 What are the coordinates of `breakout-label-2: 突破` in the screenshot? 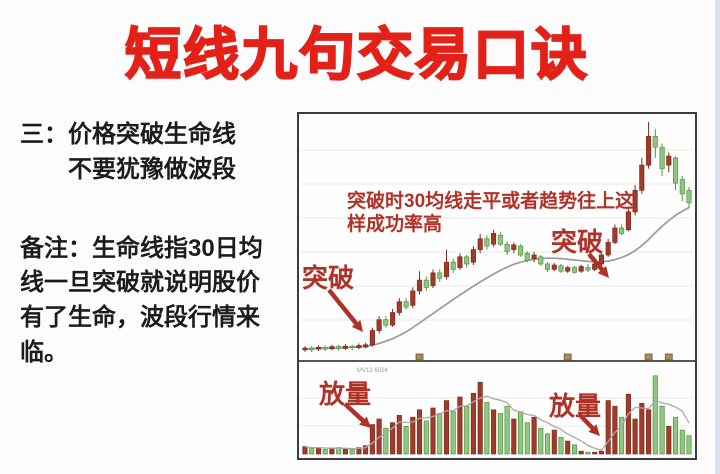 It's located at (577, 242).